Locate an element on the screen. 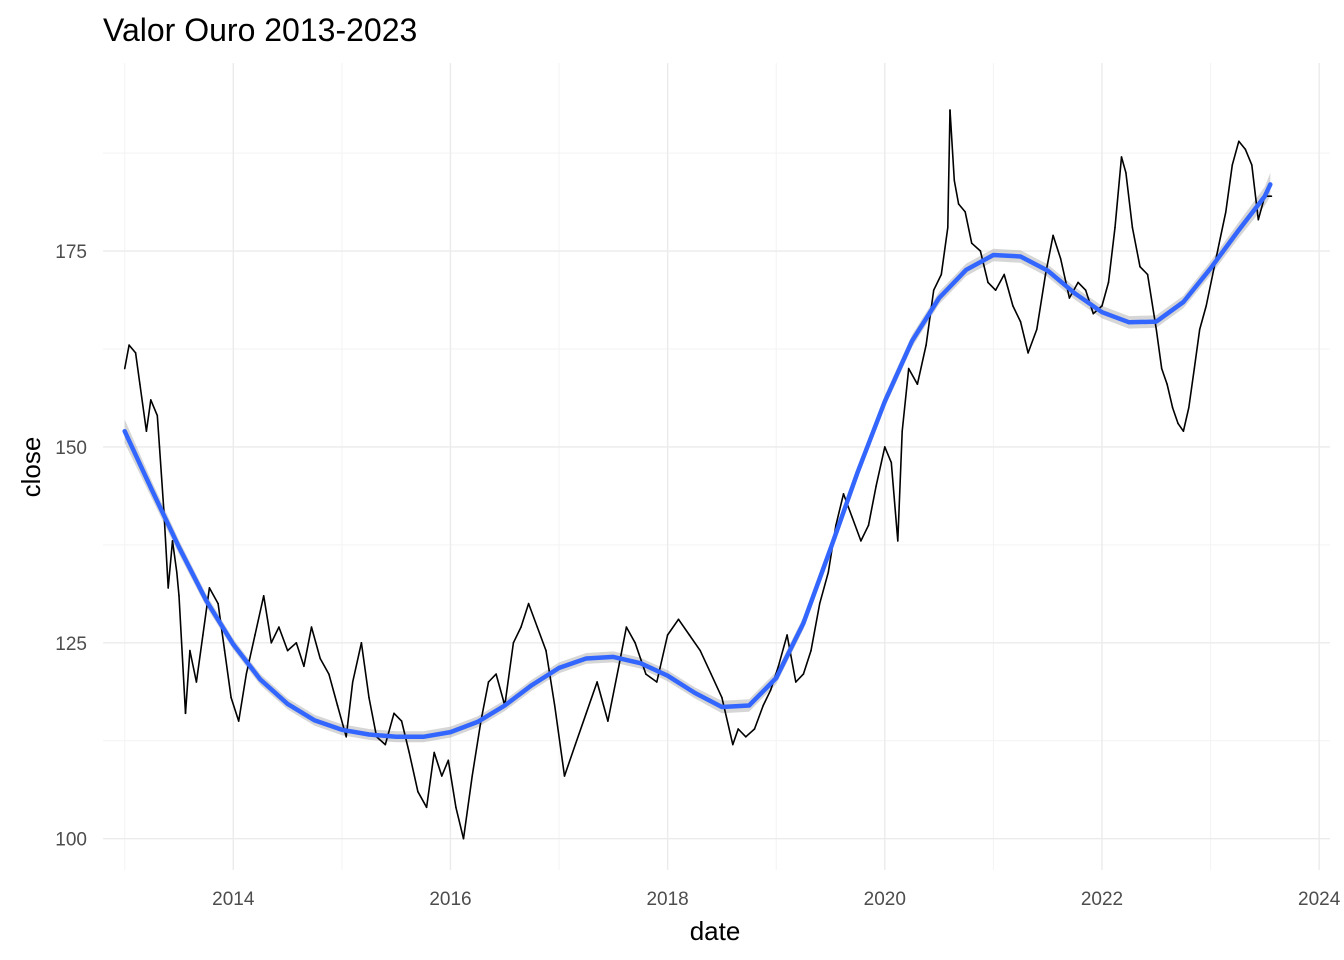 The height and width of the screenshot is (960, 1344). chart-title: Valor Ouro 2013-2023 is located at coordinates (260, 30).